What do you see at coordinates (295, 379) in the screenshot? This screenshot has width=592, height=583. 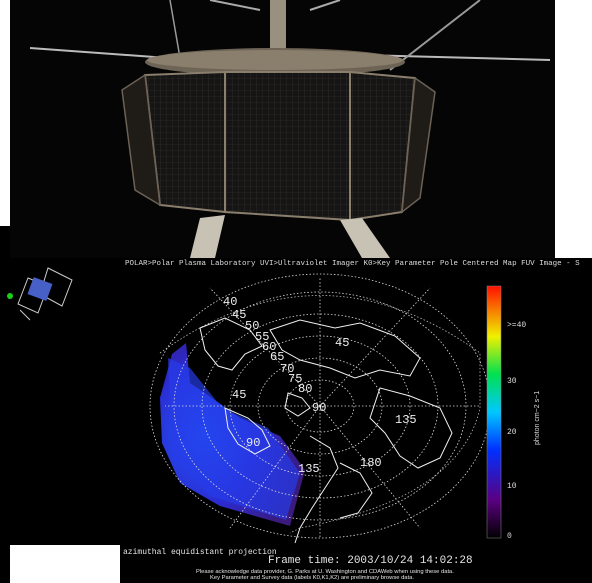 I see `map-label: 75` at bounding box center [295, 379].